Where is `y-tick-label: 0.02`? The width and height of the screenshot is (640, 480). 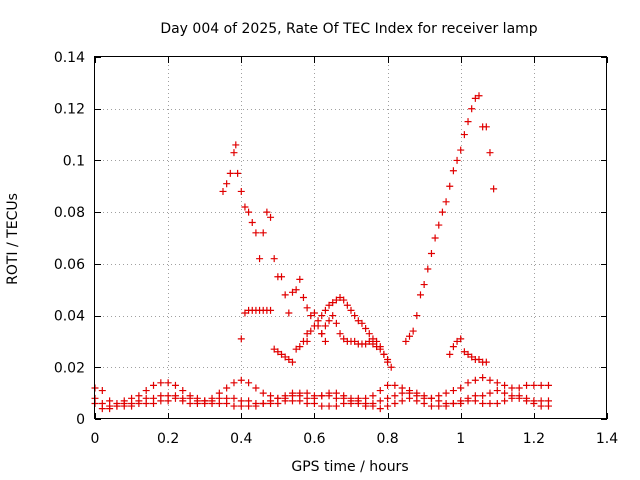
y-tick-label: 0.02 is located at coordinates (69, 368).